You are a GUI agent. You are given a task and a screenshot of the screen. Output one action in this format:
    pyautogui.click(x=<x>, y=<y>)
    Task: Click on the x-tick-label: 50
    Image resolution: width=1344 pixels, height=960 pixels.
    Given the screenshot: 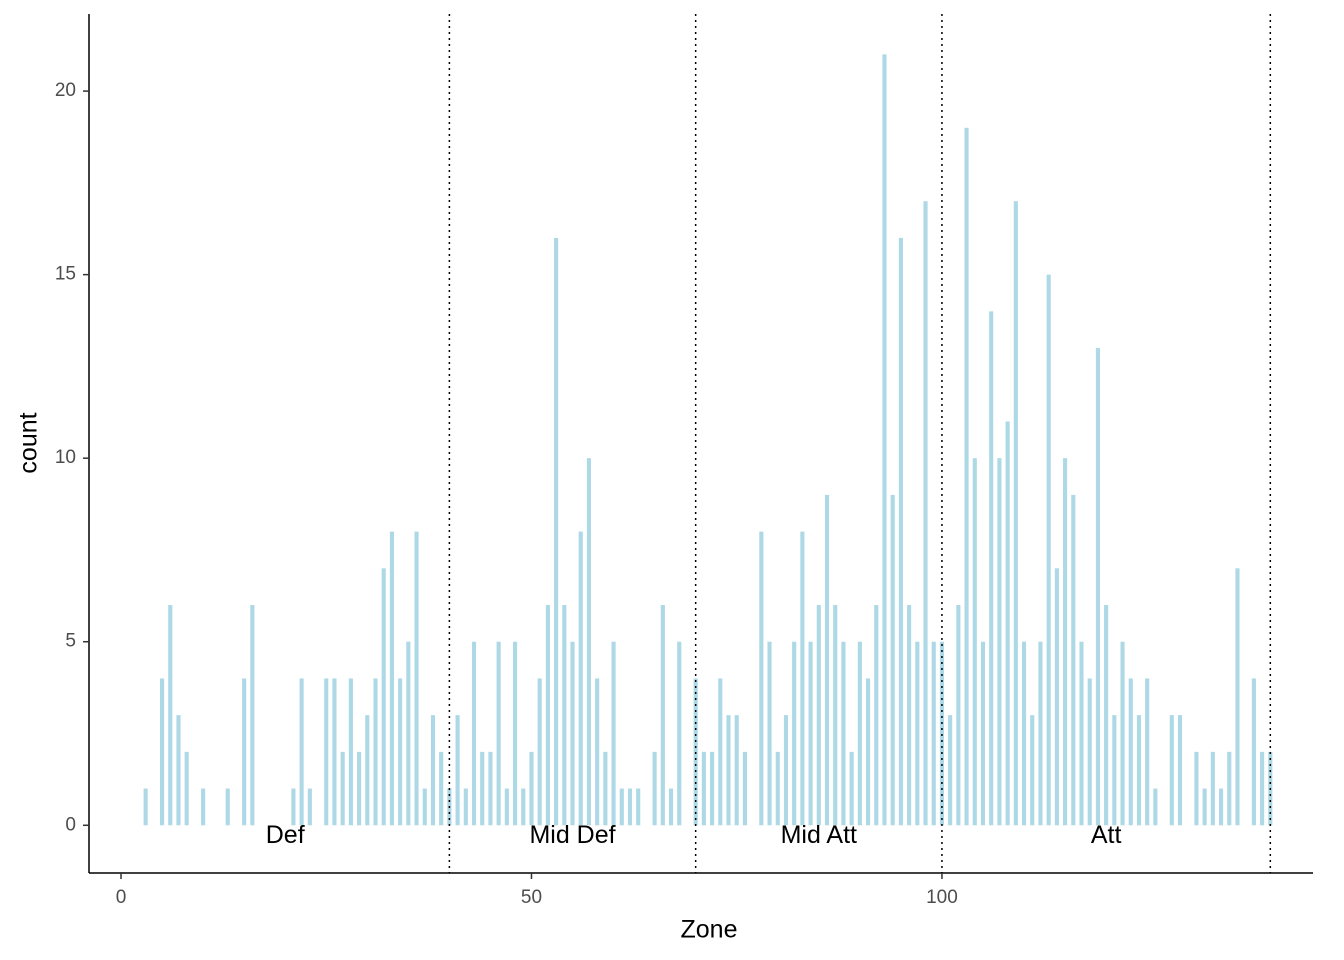 What is the action you would take?
    pyautogui.click(x=531, y=897)
    